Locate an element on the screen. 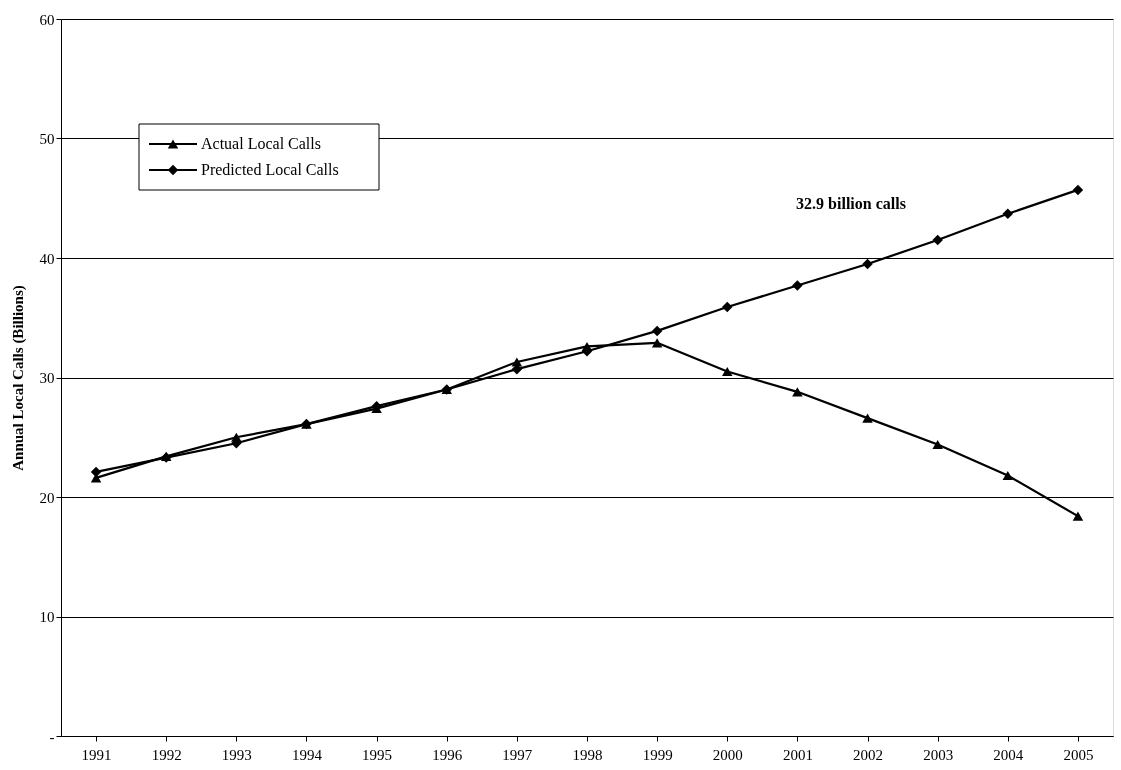  y-axis-title: Annual Local Calls (Billions) is located at coordinates (18, 378).